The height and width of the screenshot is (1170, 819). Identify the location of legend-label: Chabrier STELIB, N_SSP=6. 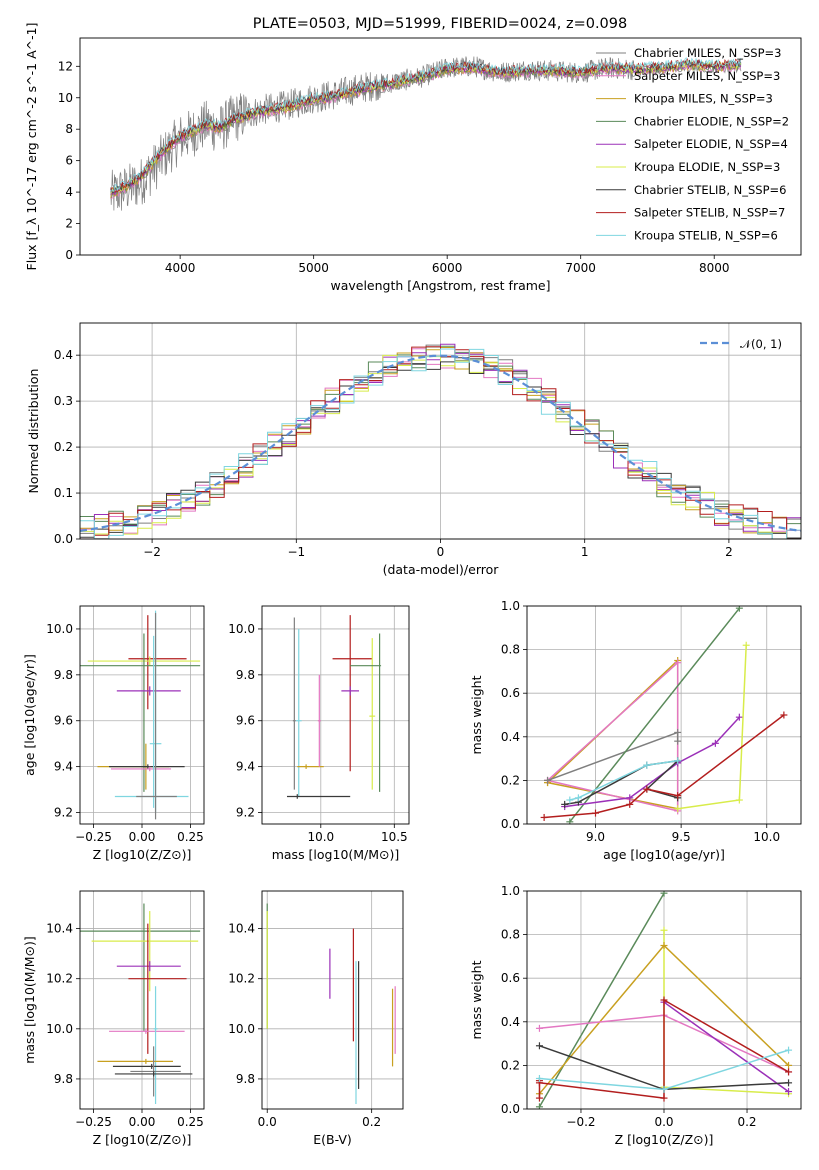
(710, 190).